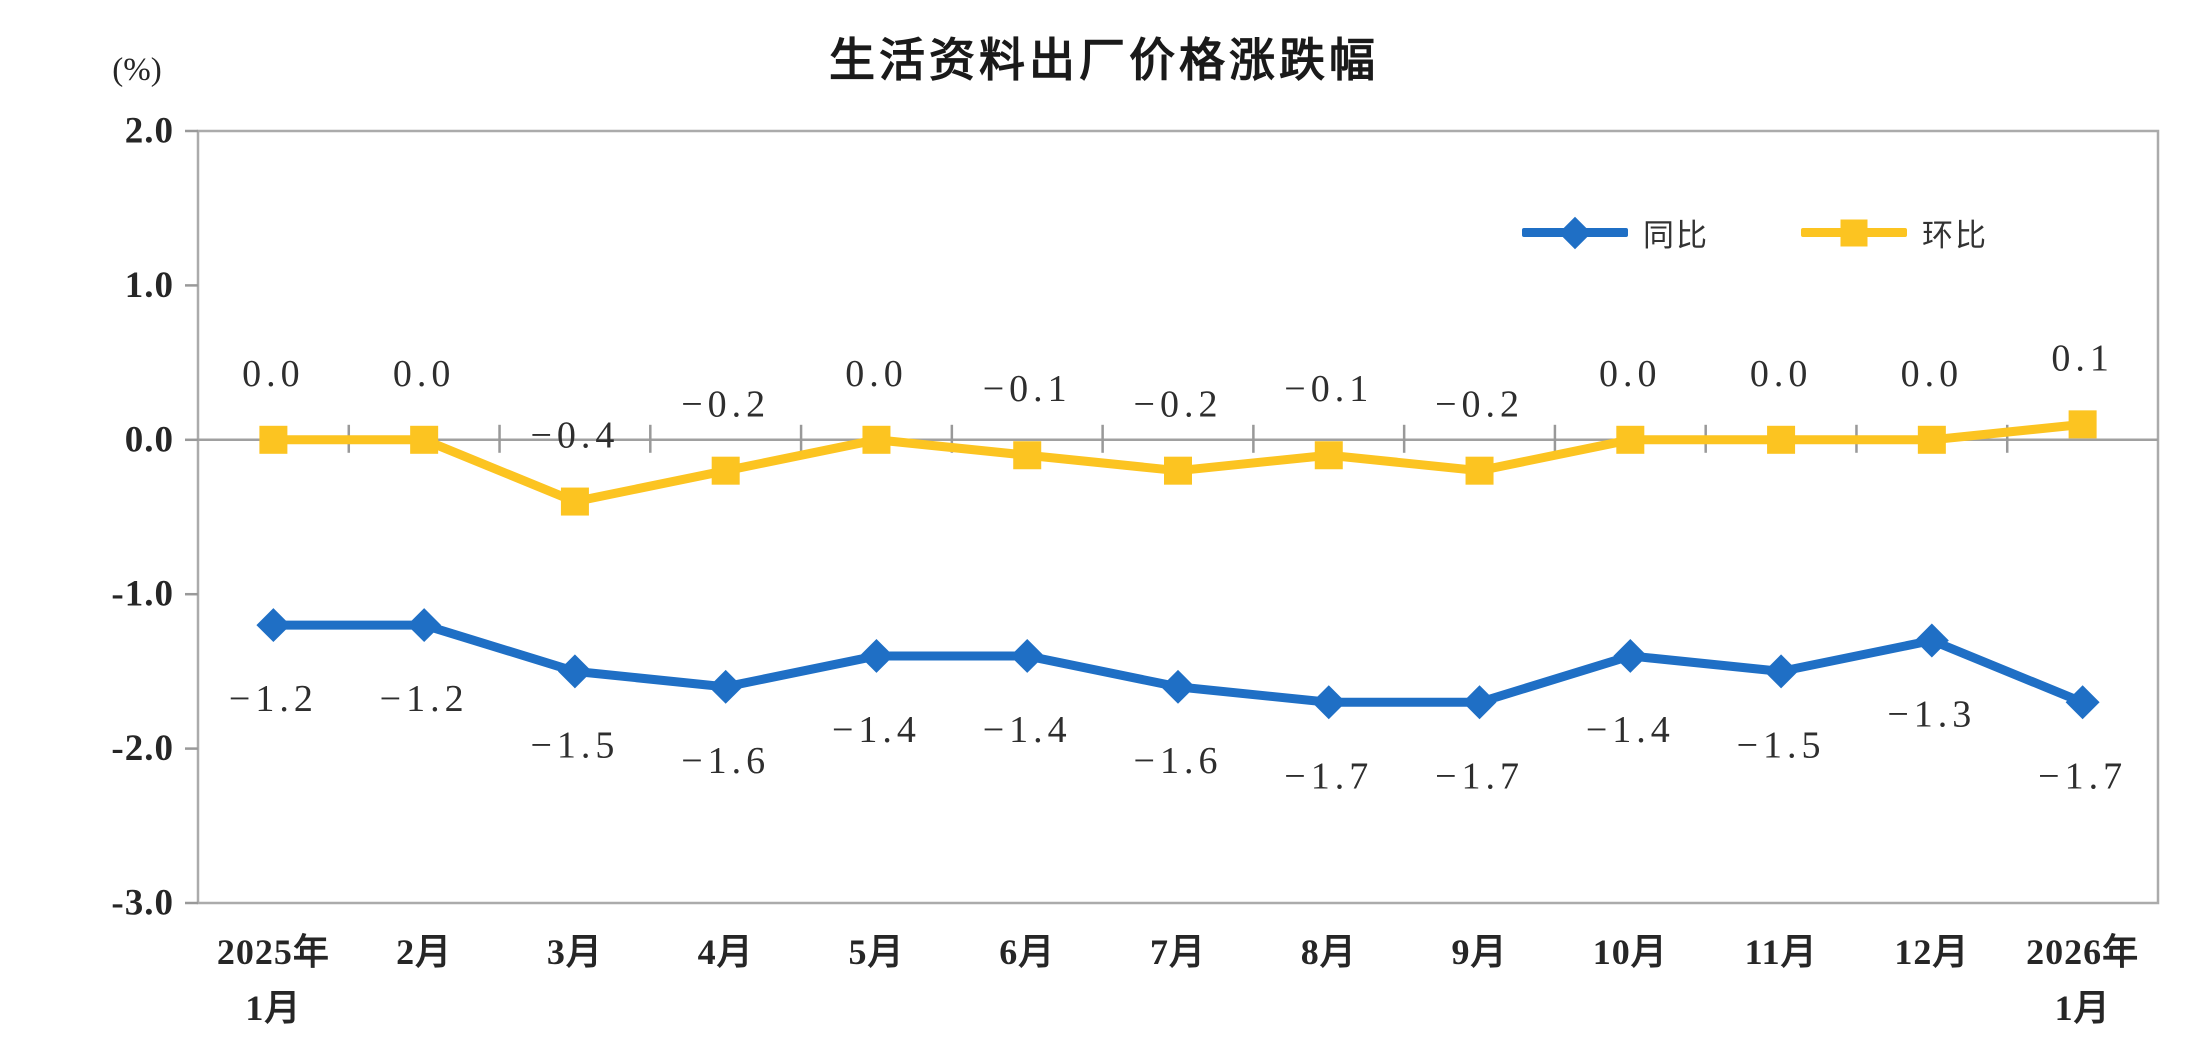 This screenshot has width=2208, height=1060. What do you see at coordinates (1480, 952) in the screenshot?
I see `x-axis-label: 9月` at bounding box center [1480, 952].